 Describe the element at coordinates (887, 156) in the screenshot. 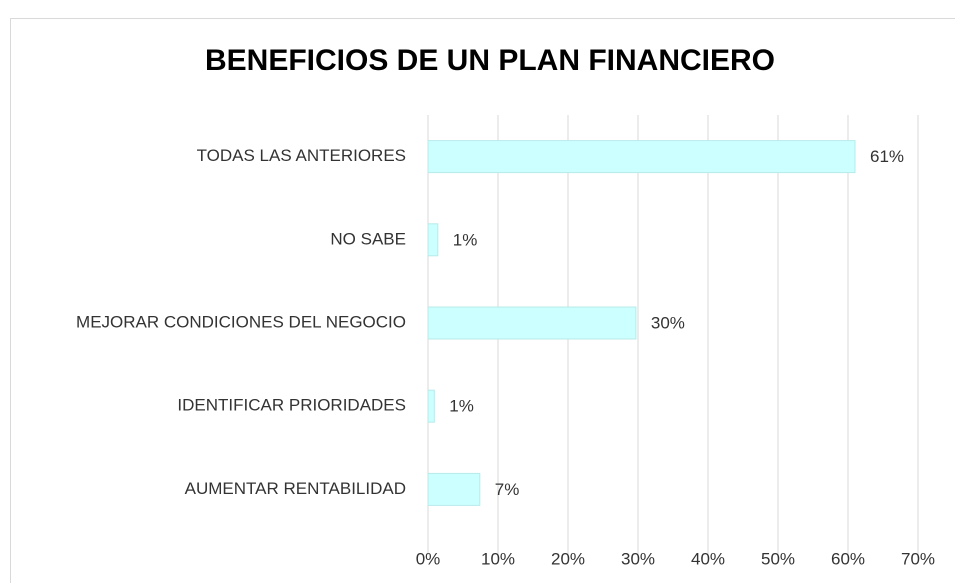

I see `value-label: 61%` at that location.